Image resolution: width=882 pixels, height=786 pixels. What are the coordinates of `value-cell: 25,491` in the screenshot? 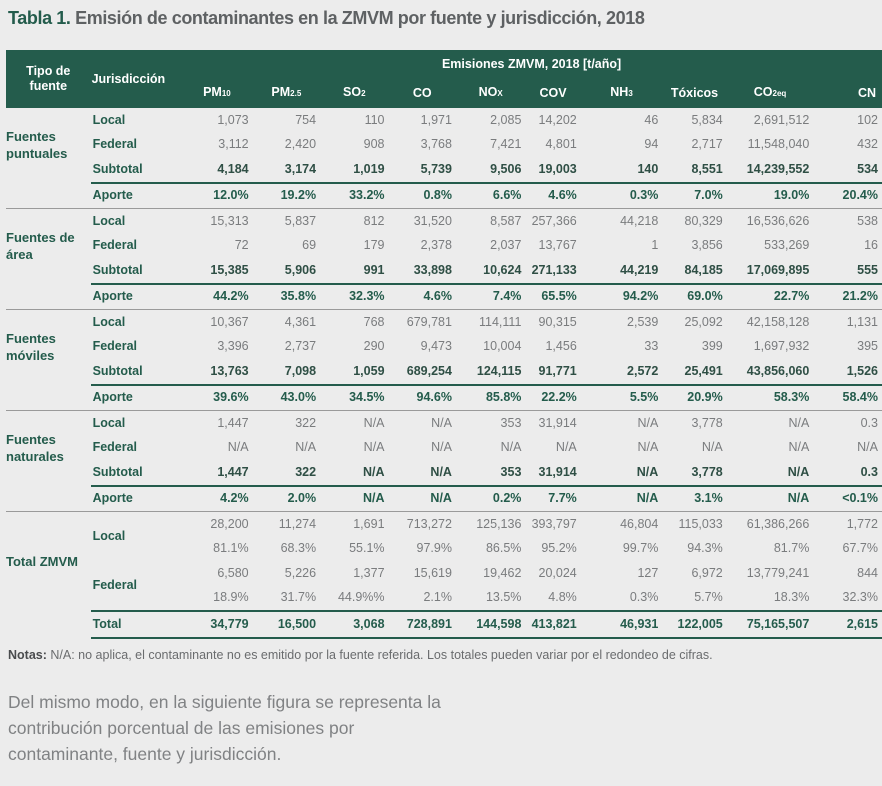 It's located at (703, 370).